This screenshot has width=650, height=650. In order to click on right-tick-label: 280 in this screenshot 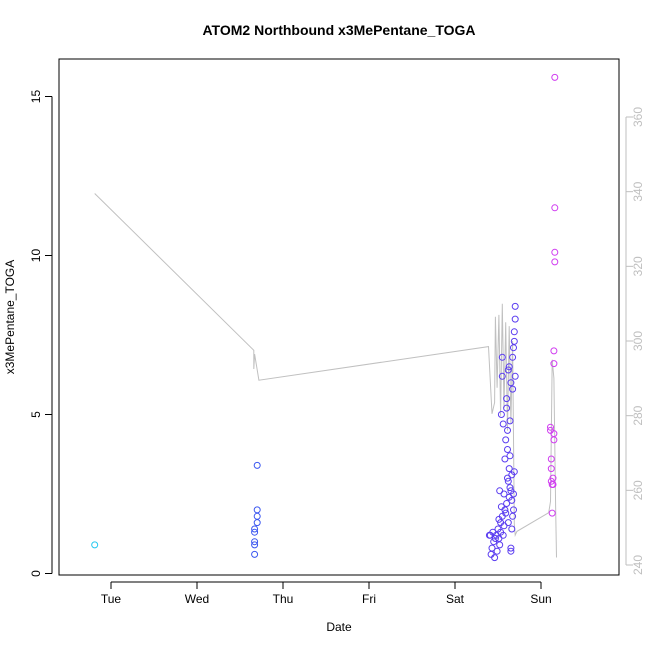, I will do `click(638, 415)`.